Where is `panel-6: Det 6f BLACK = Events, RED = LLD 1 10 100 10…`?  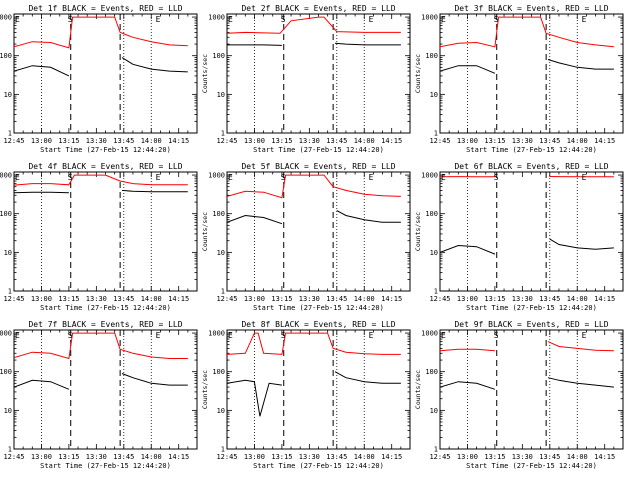 panel-6: Det 6f BLACK = Events, RED = LLD 1 10 100 10… is located at coordinates (519, 237).